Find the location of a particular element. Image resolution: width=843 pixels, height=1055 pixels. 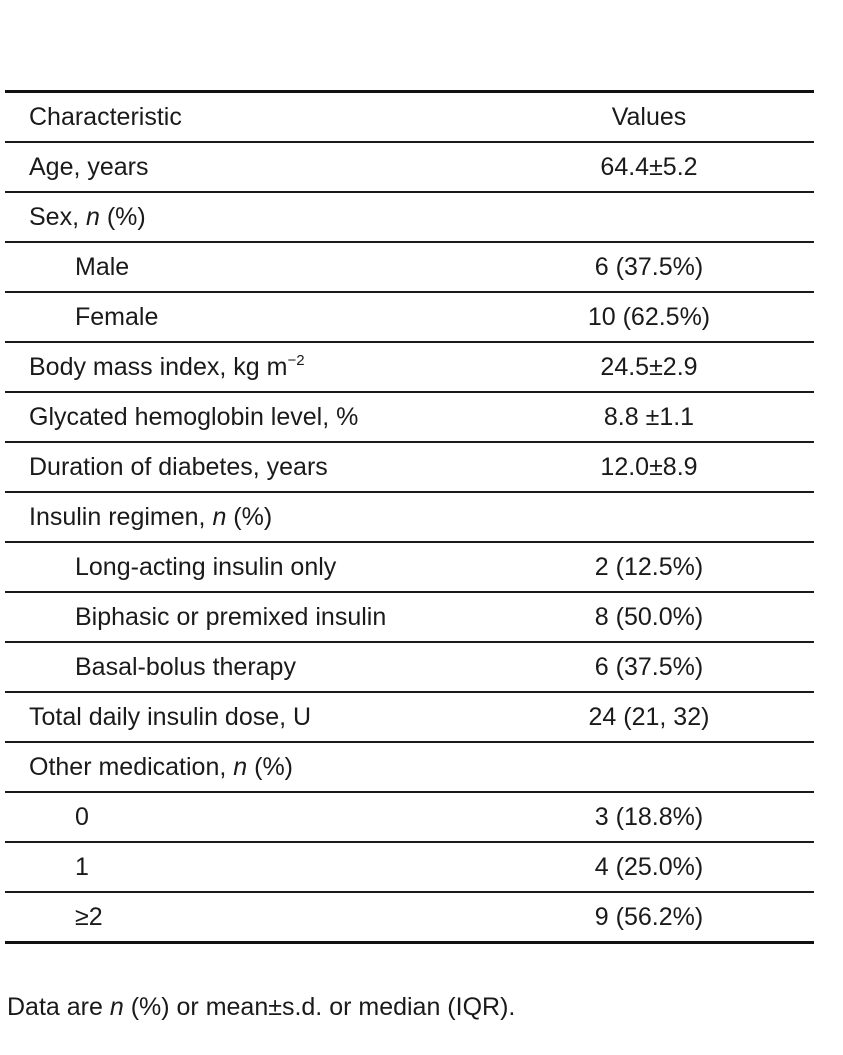

table-row-bmi: Body mass index, kg m−2 24.5±2.9 is located at coordinates (409, 368).